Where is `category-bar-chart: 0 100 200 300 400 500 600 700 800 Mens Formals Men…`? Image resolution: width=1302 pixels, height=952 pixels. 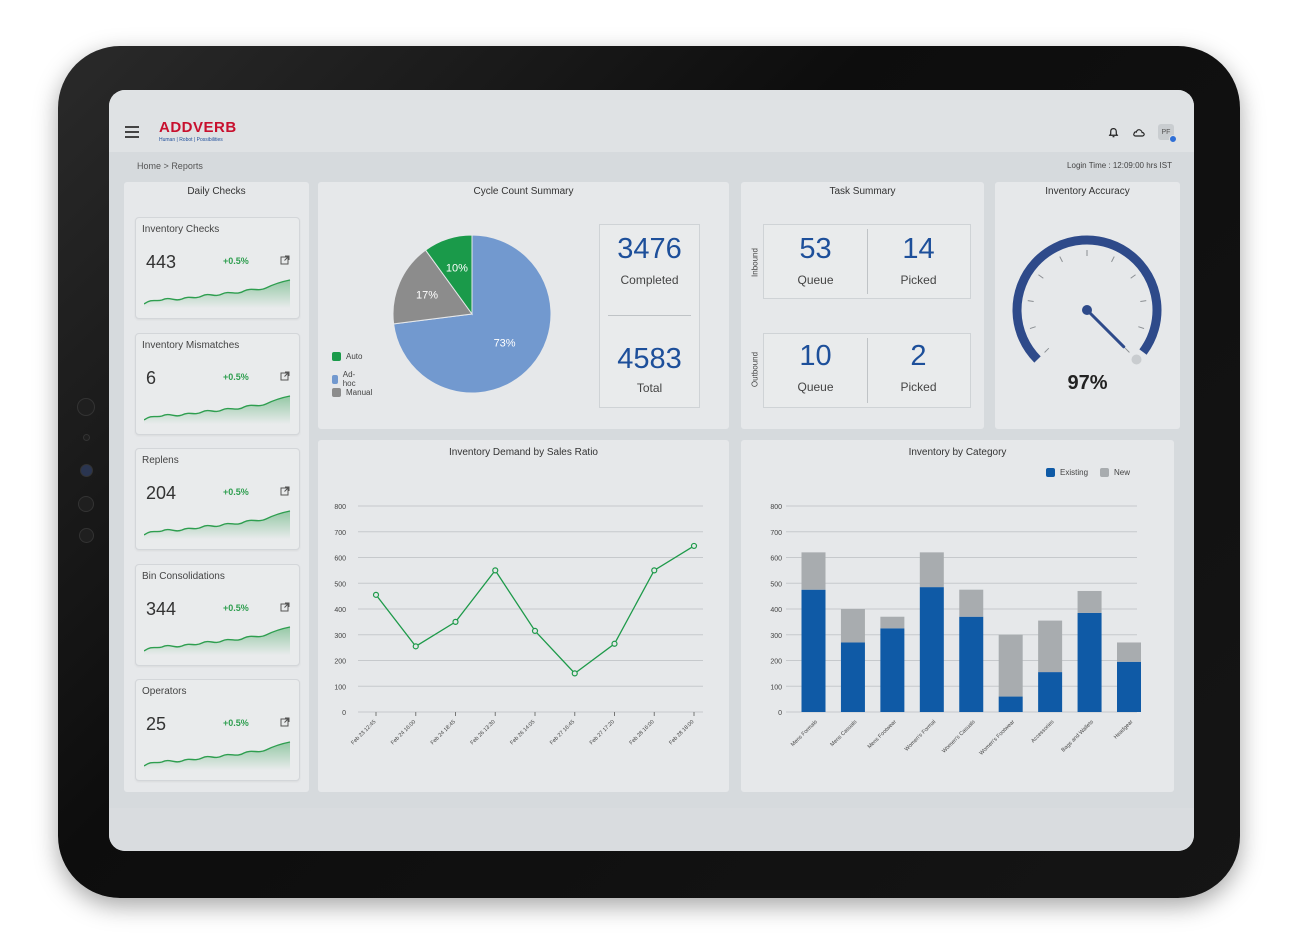
category-bar-chart: 0 100 200 300 400 500 600 700 800 Mens Formals Men… is located at coordinates (955, 630).